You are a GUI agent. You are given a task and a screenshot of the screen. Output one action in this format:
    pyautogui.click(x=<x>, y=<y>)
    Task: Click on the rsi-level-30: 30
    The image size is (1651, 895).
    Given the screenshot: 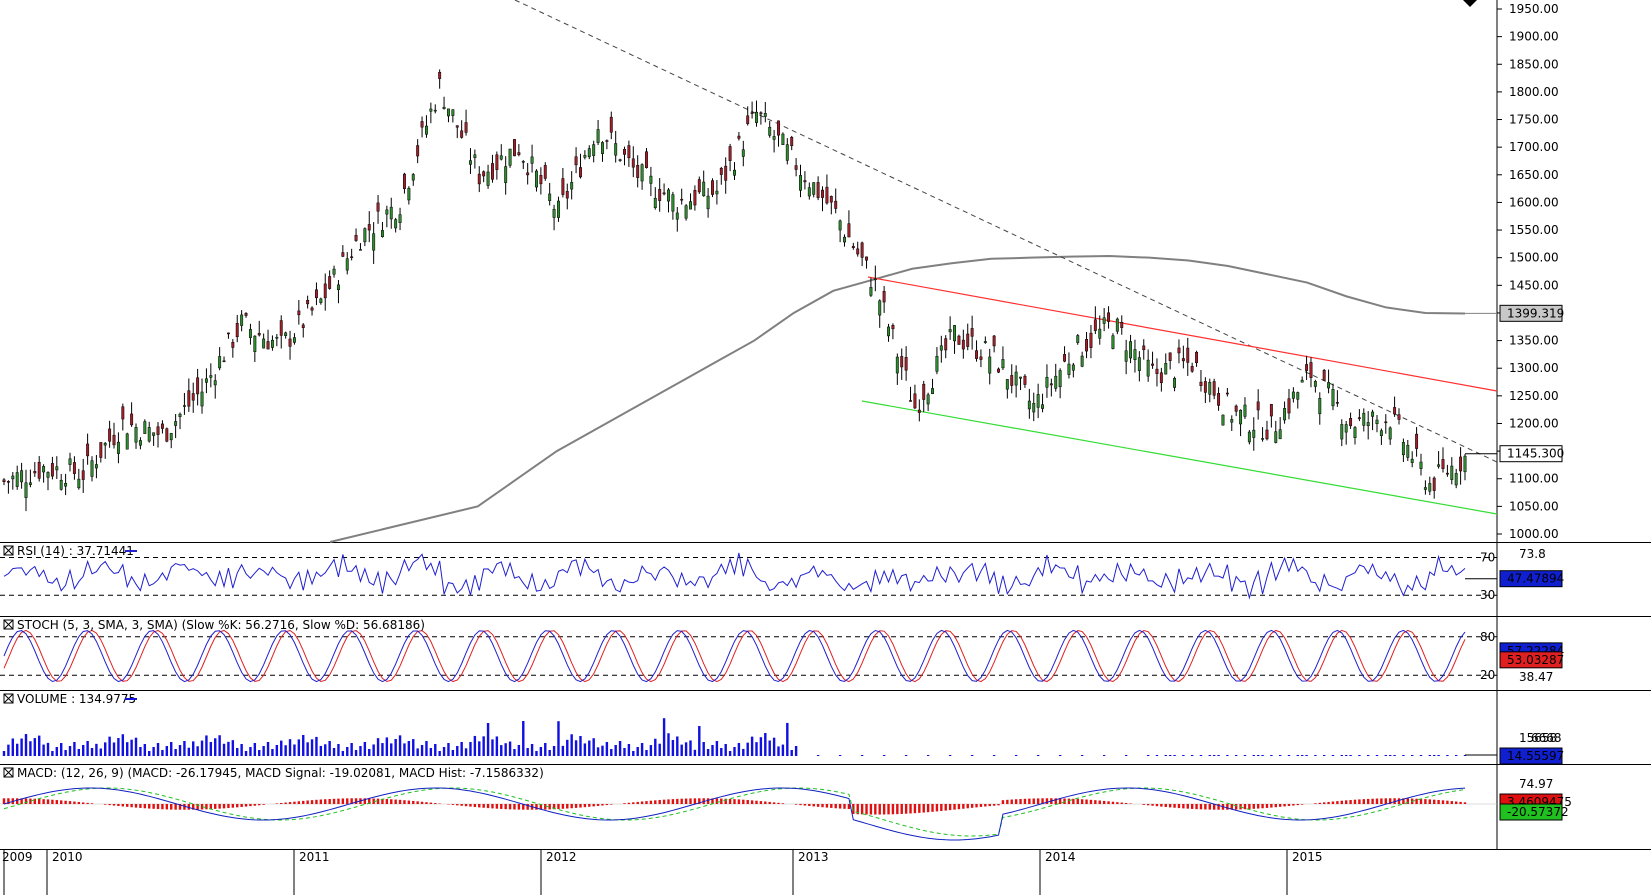 What is the action you would take?
    pyautogui.click(x=1487, y=595)
    